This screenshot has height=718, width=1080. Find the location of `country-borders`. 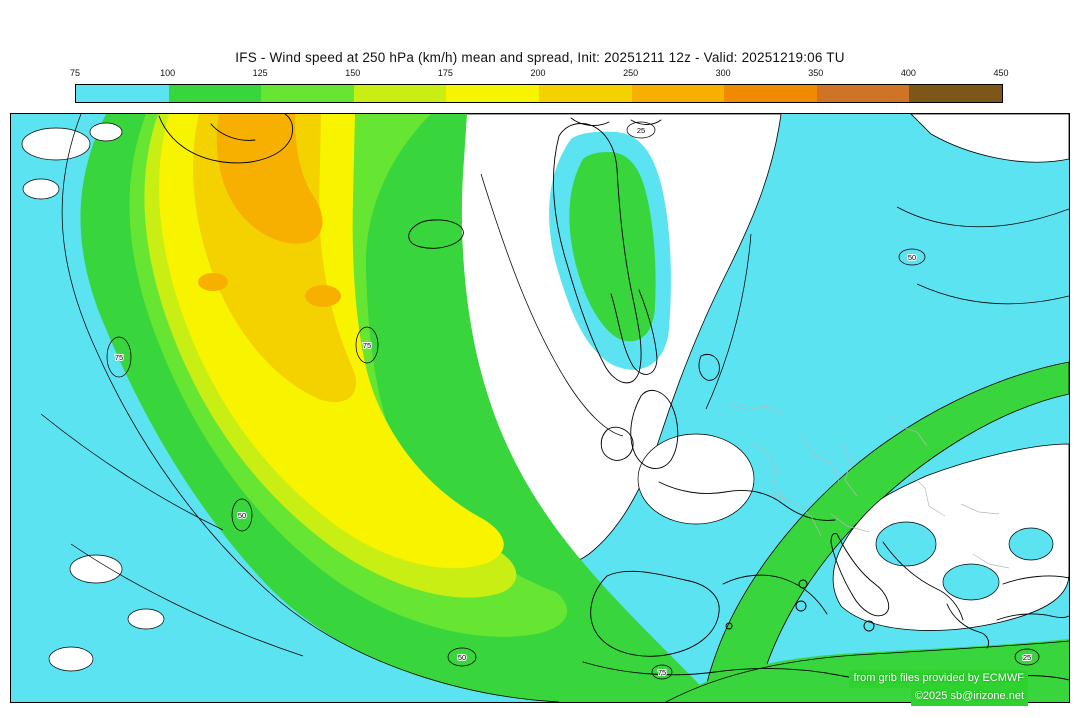

country-borders is located at coordinates (870, 486).